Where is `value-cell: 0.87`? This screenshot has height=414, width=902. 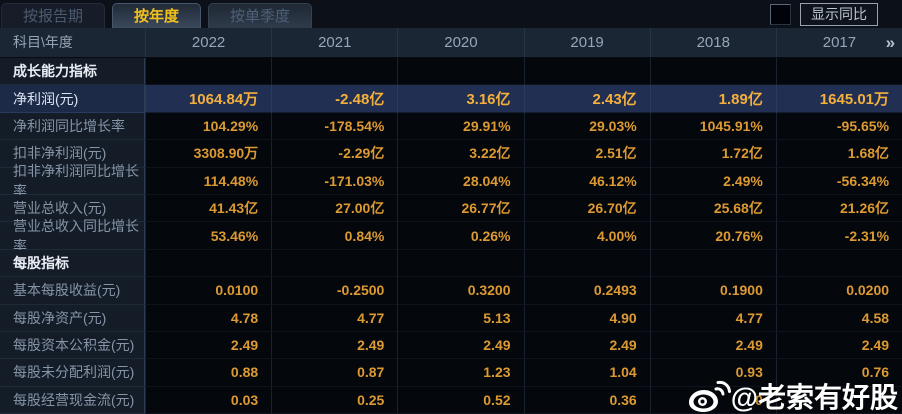
value-cell: 0.87 is located at coordinates (334, 373).